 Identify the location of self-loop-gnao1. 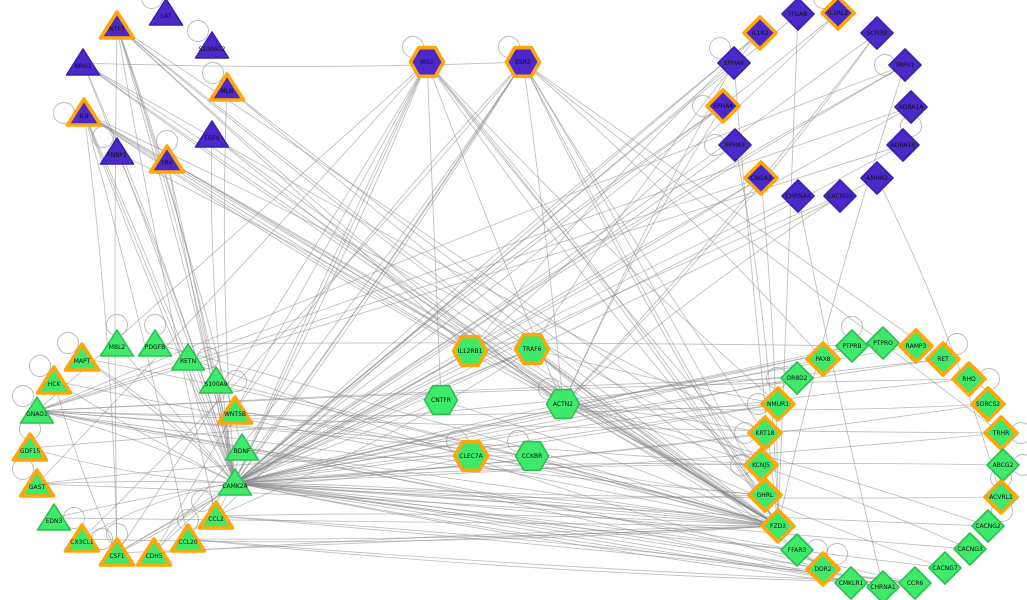
(23, 396).